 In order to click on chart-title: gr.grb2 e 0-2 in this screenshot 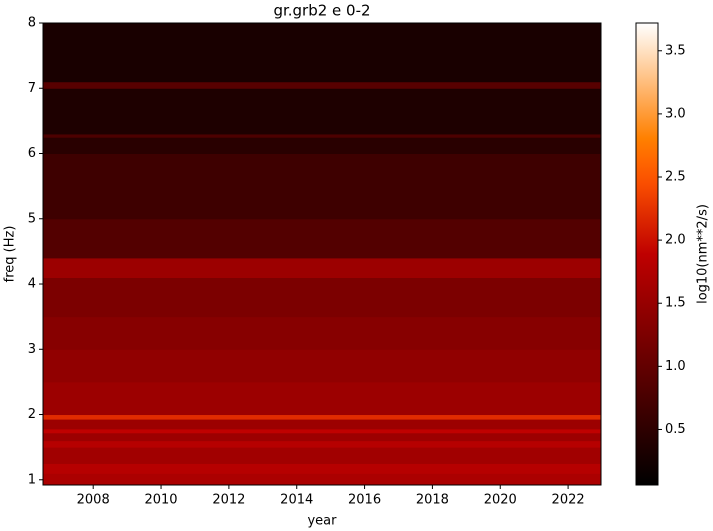, I will do `click(321, 11)`.